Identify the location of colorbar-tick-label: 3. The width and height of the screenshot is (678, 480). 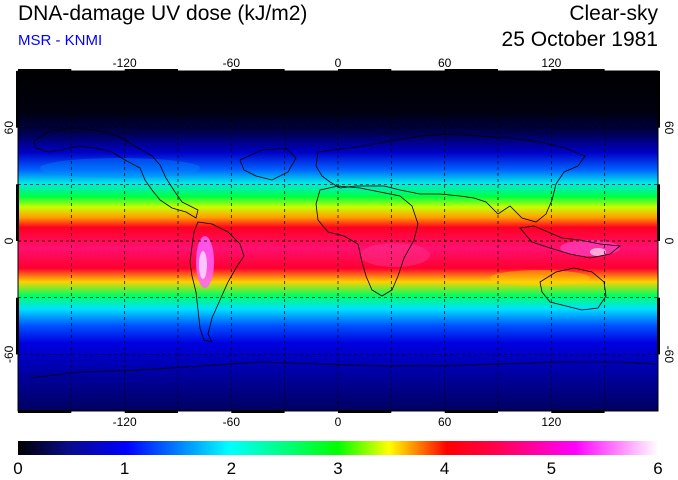
(337, 468).